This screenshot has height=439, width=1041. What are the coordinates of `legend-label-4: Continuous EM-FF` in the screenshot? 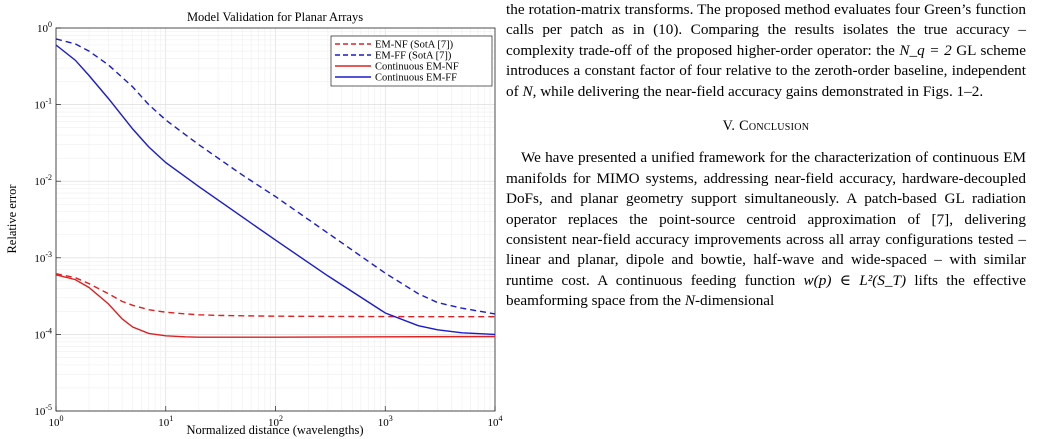 It's located at (416, 78).